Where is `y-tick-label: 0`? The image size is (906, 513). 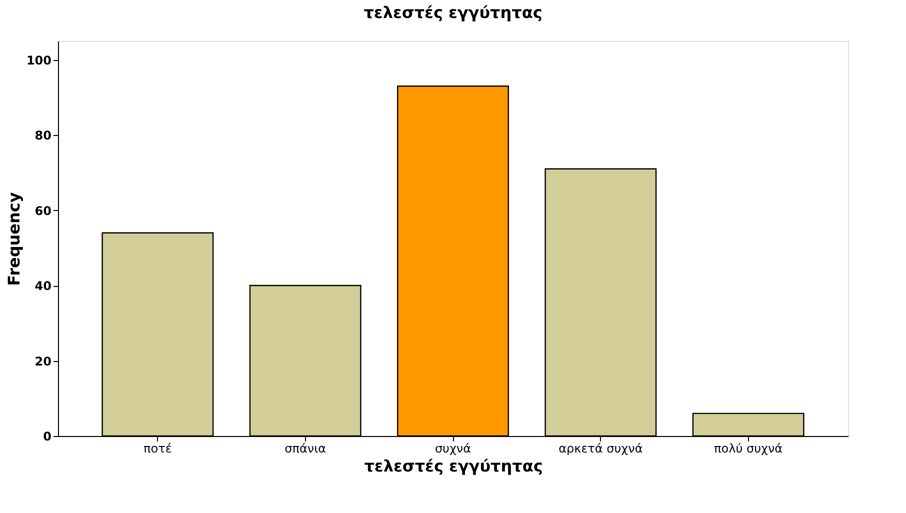 y-tick-label: 0 is located at coordinates (47, 437).